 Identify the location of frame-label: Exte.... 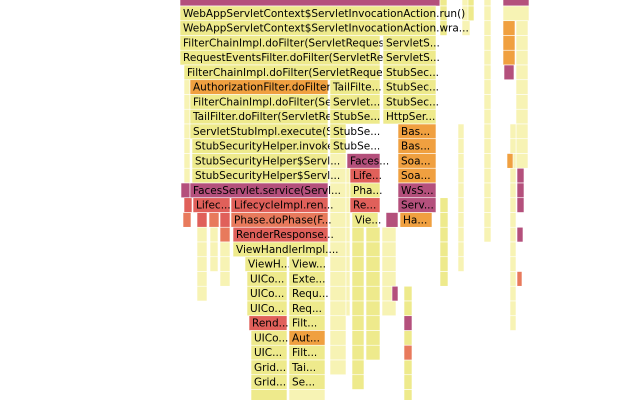
(308, 279).